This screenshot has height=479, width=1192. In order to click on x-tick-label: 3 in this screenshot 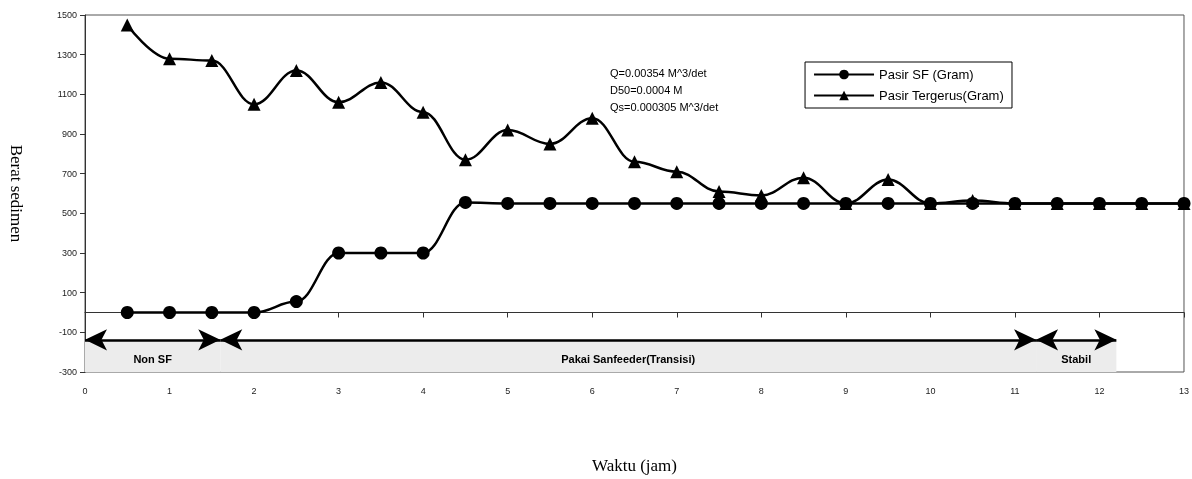, I will do `click(339, 390)`.